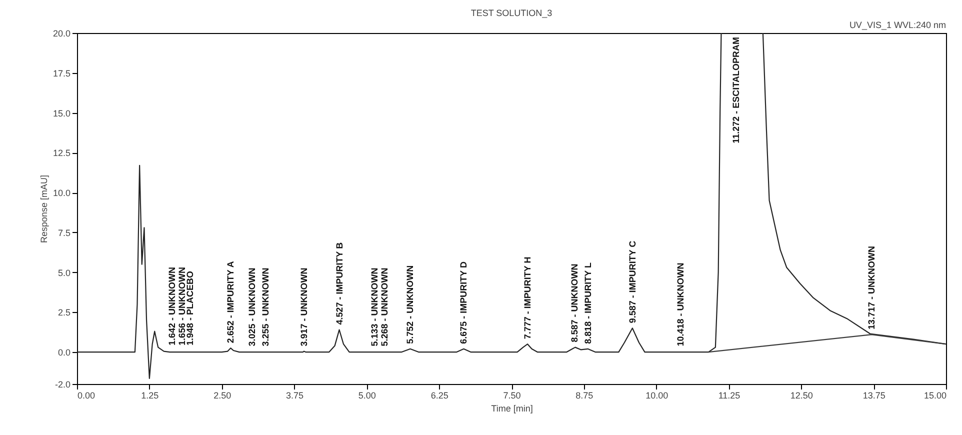 This screenshot has width=962, height=435. I want to click on annotation: 1.642 - UNKNOWN, so click(172, 306).